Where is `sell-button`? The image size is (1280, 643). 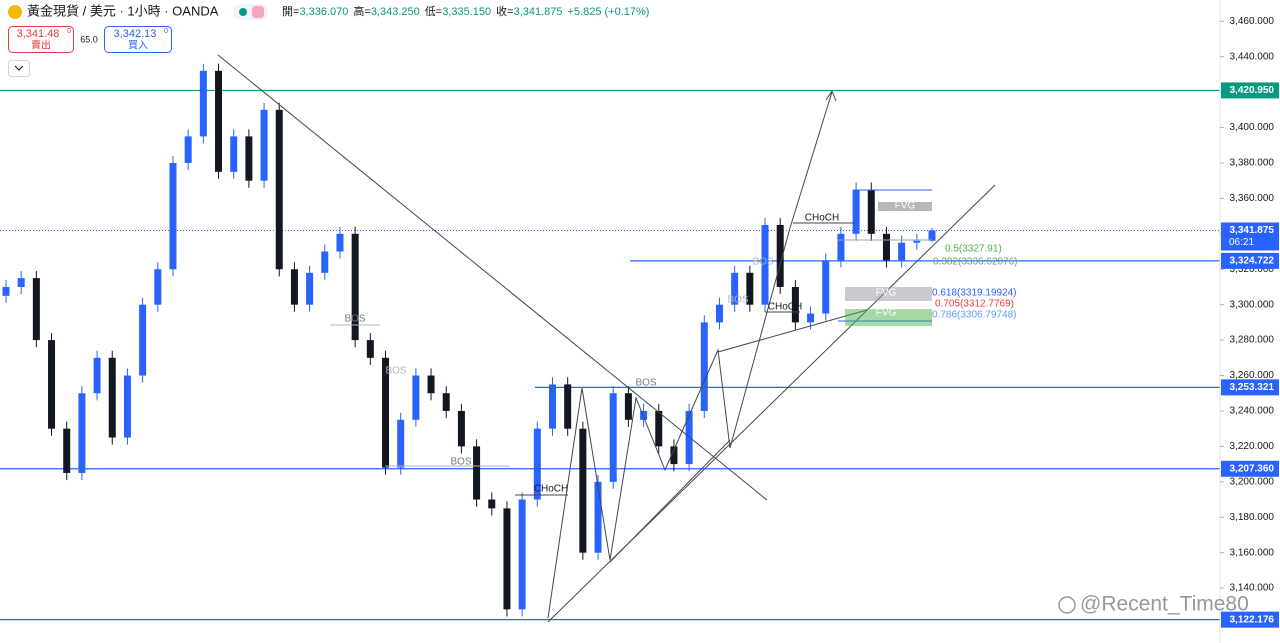 sell-button is located at coordinates (41, 39).